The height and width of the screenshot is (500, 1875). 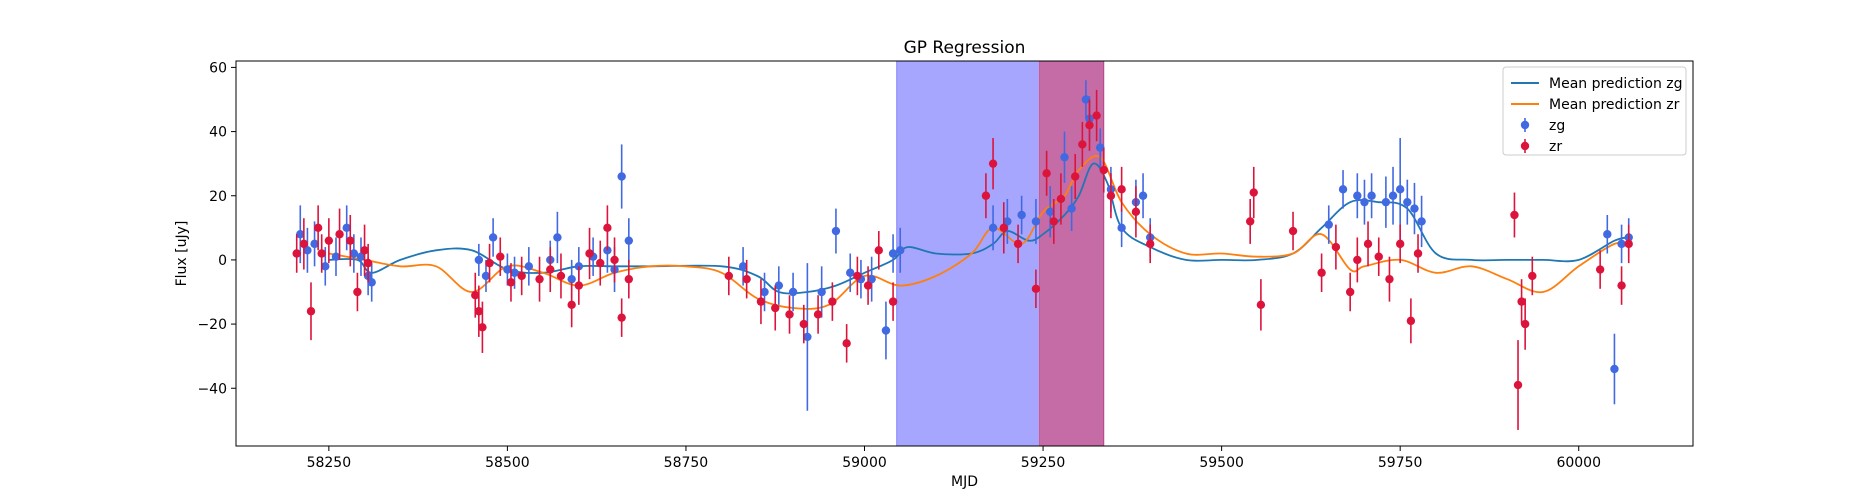 What do you see at coordinates (212, 389) in the screenshot?
I see `y-tick-label: −40` at bounding box center [212, 389].